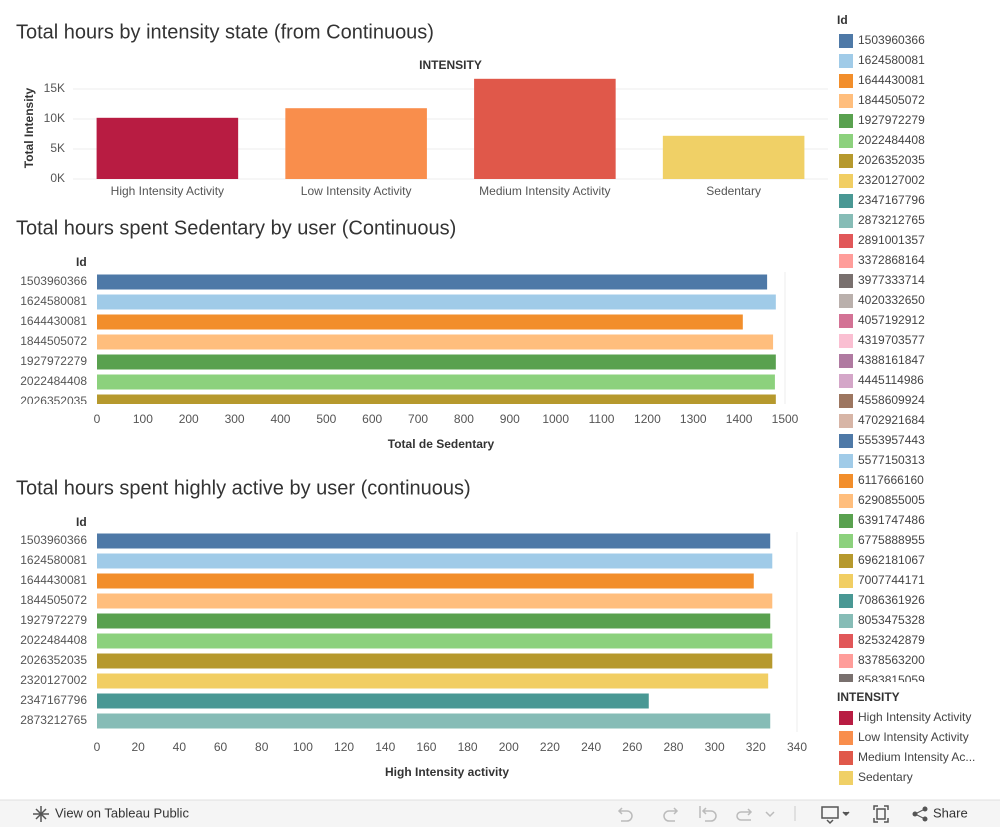 Image resolution: width=1000 pixels, height=827 pixels. Describe the element at coordinates (891, 40) in the screenshot. I see `legend-label: 1503960366` at that location.